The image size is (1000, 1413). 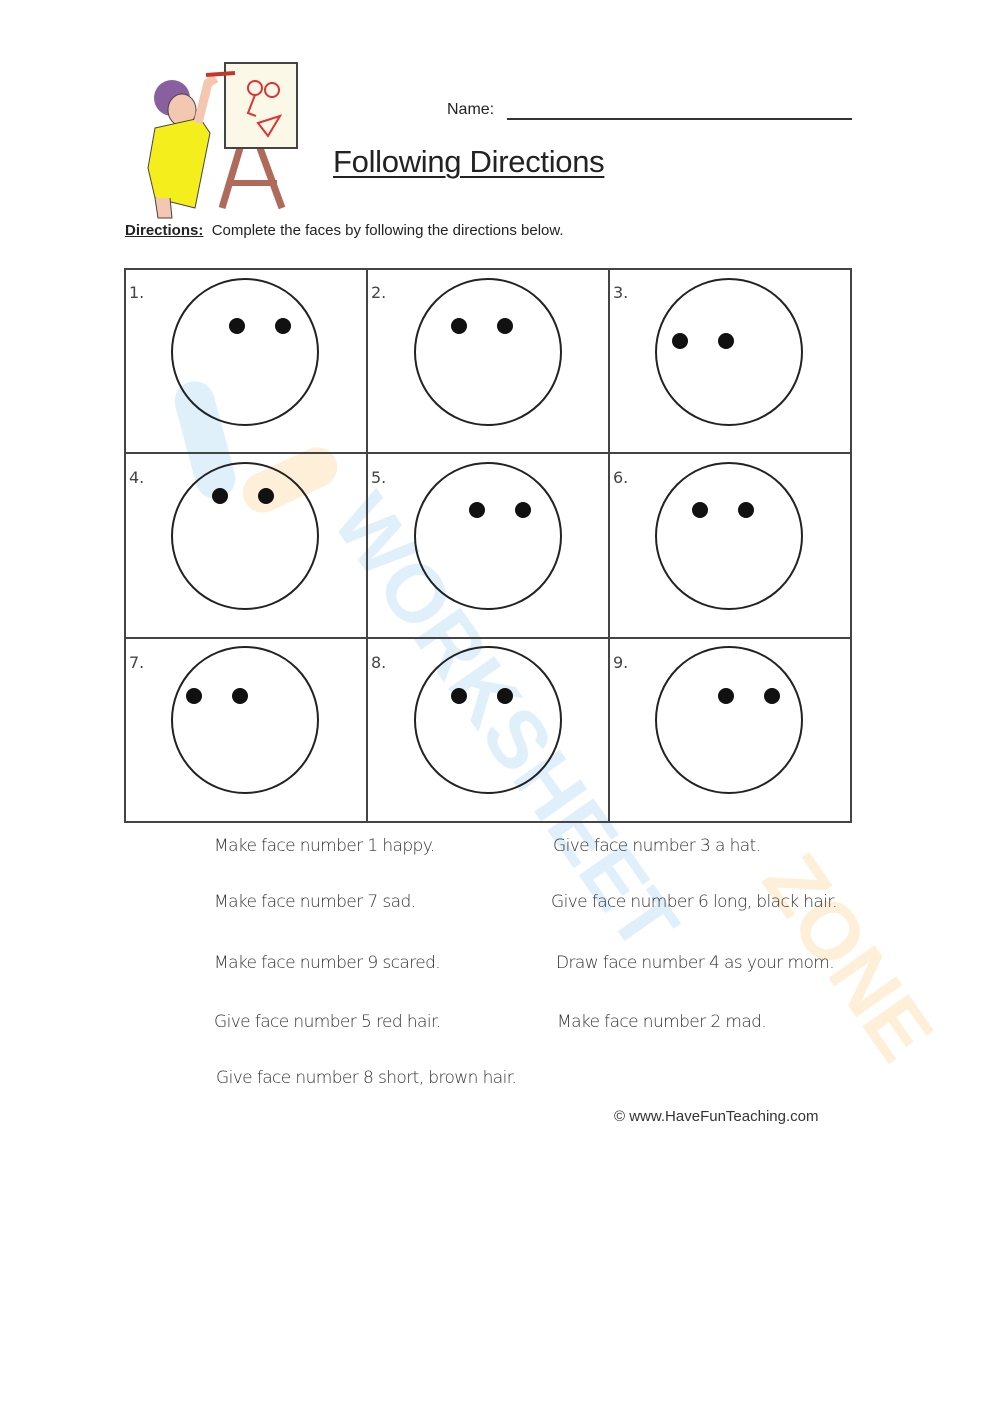 I want to click on copyright-footer: © www.HaveFunTeaching.com, so click(x=716, y=1116).